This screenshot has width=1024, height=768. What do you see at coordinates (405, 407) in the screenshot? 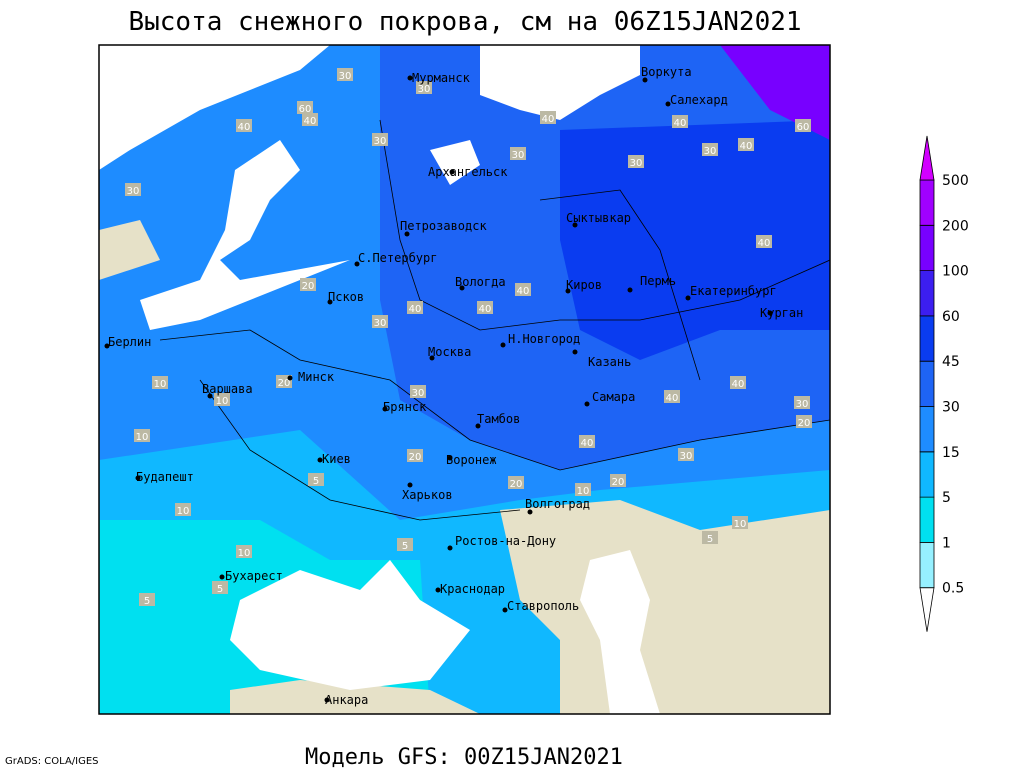
I see `city-label: Брянск` at bounding box center [405, 407].